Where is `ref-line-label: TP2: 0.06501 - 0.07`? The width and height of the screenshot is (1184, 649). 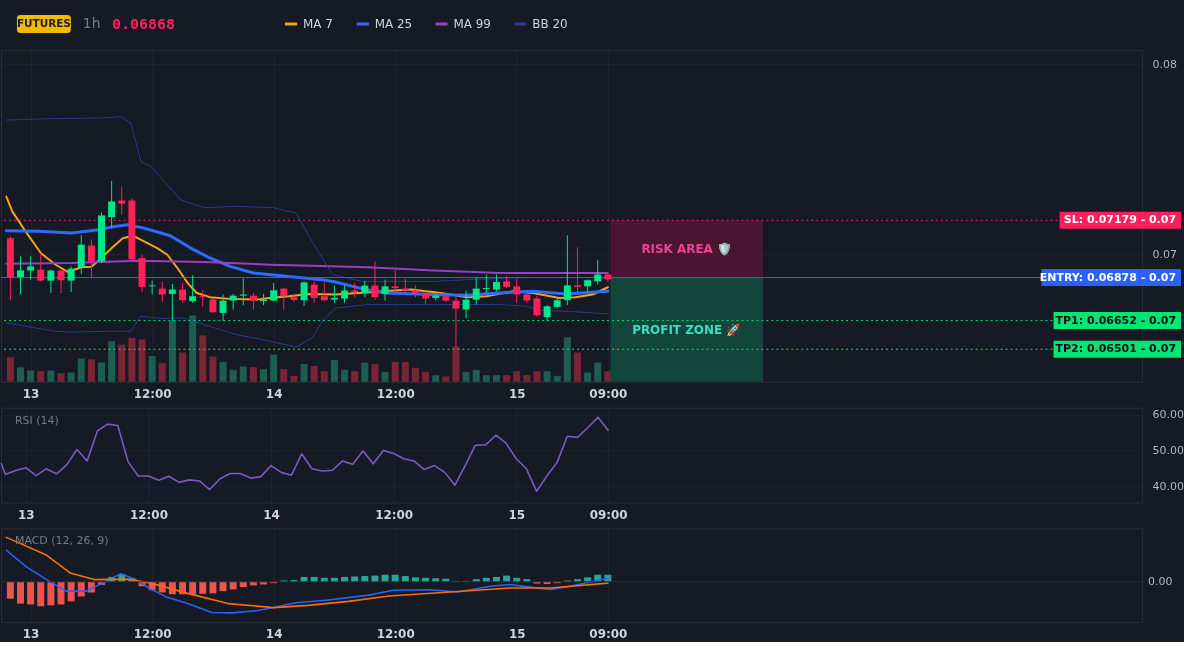
ref-line-label: TP2: 0.06501 - 0.07 is located at coordinates (1116, 349).